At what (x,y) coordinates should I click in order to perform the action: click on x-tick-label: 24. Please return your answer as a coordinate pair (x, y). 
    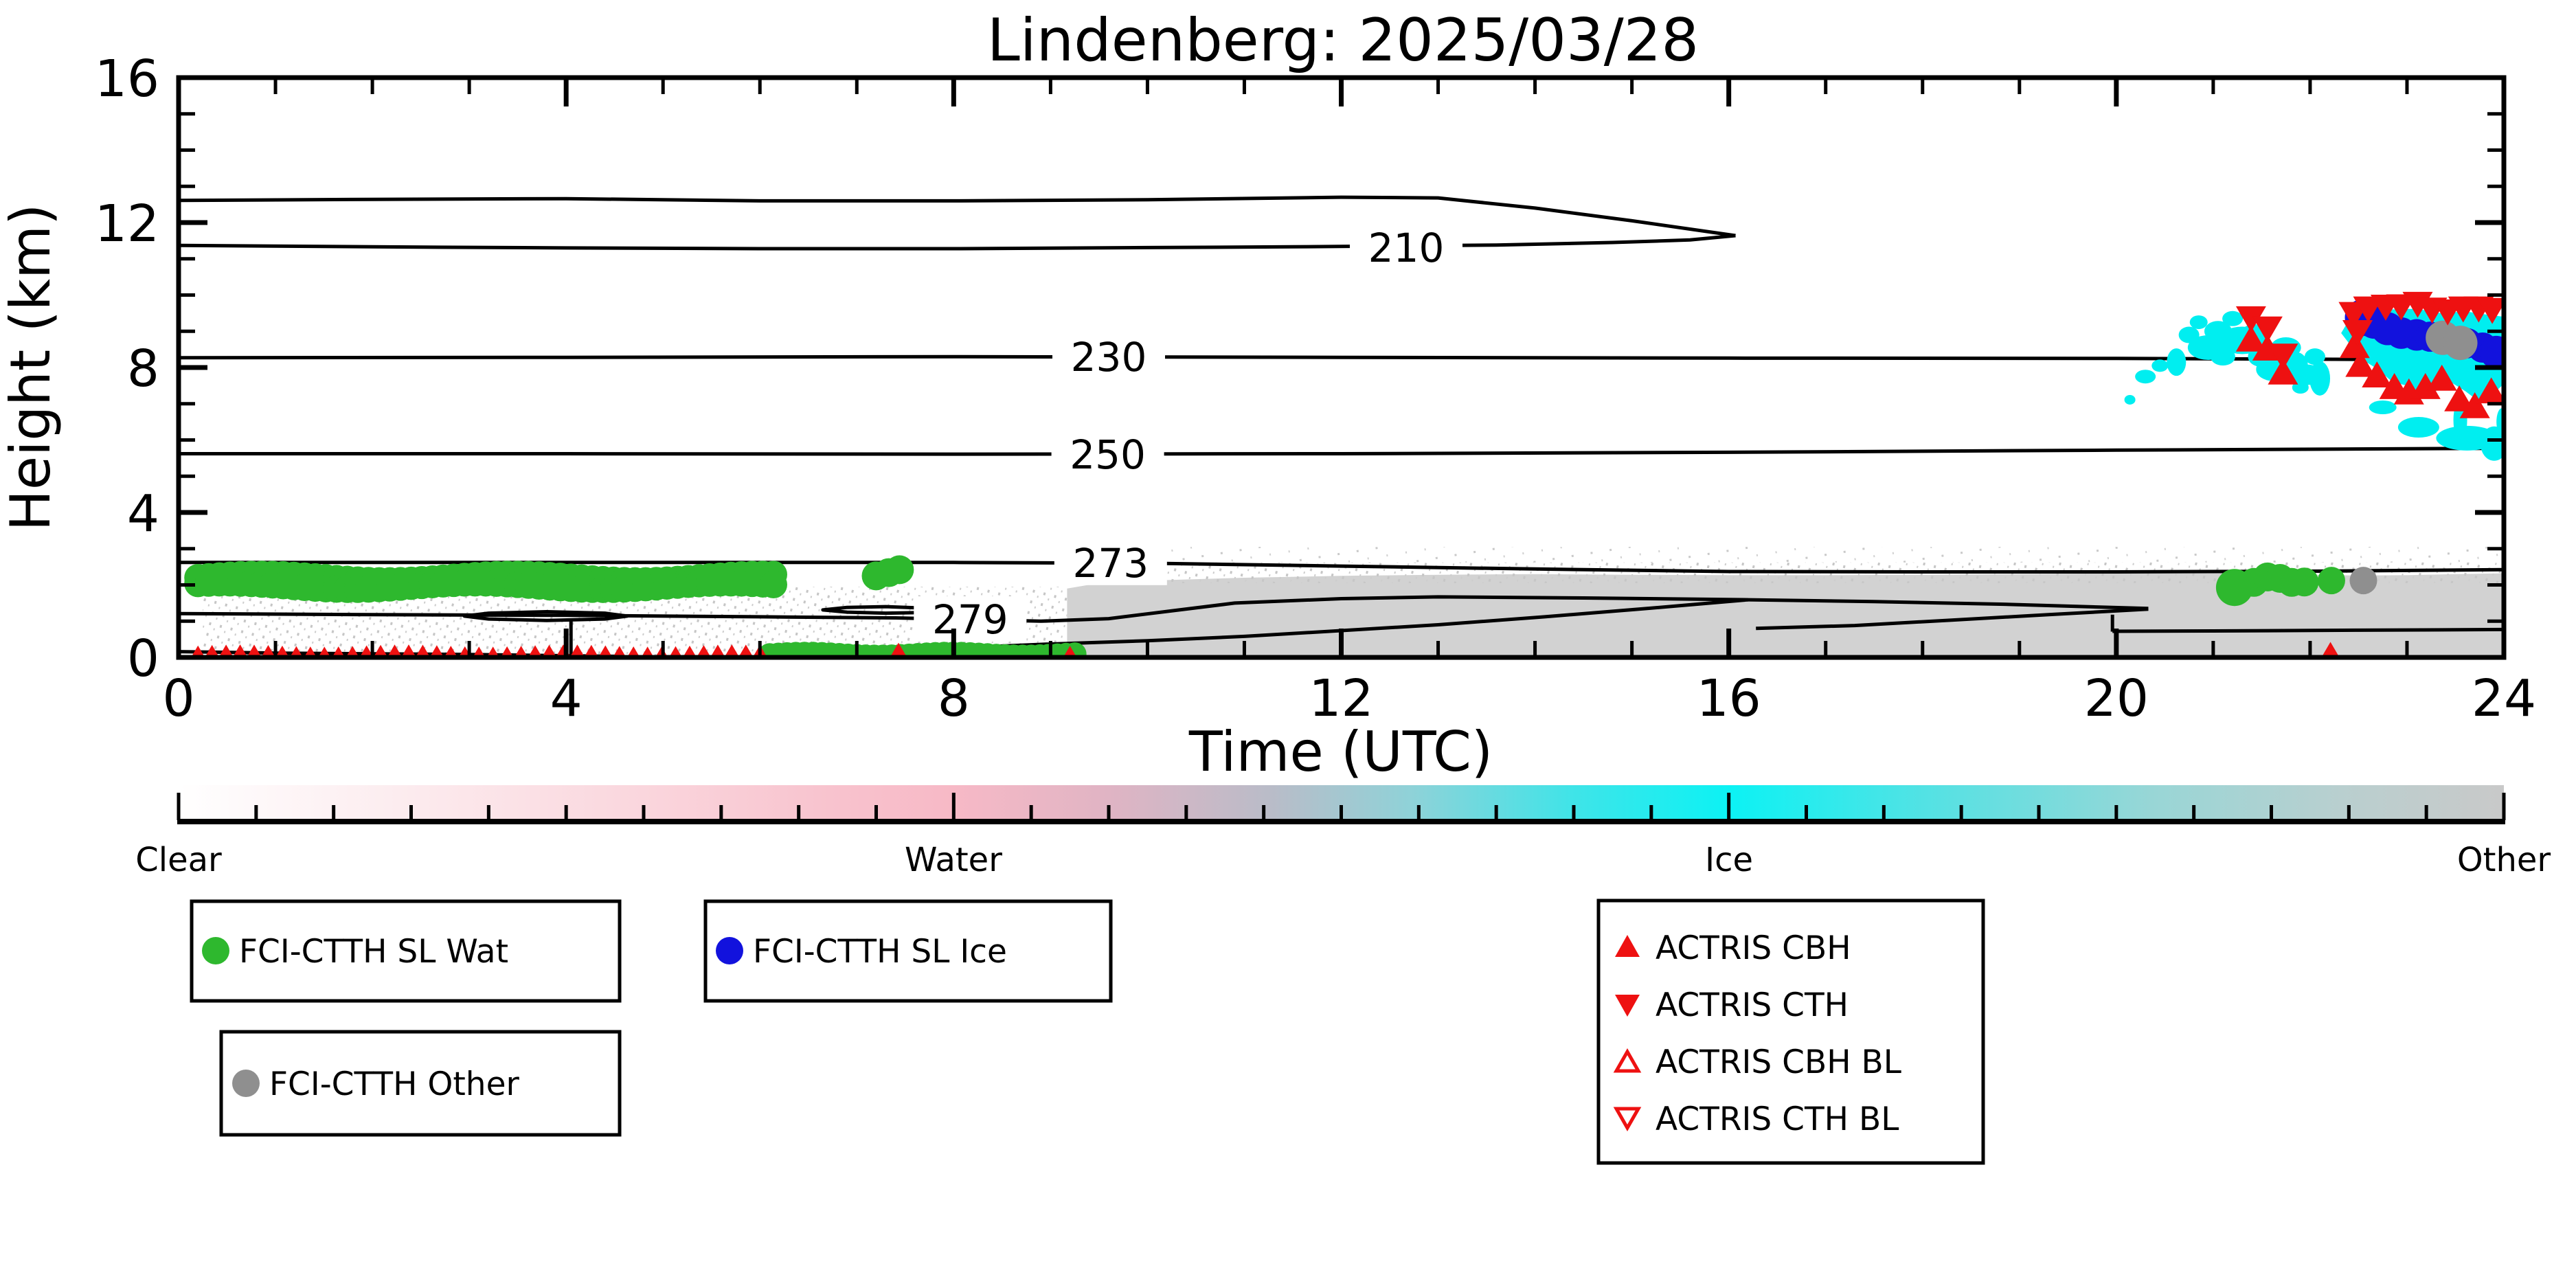
    Looking at the image, I should click on (2504, 698).